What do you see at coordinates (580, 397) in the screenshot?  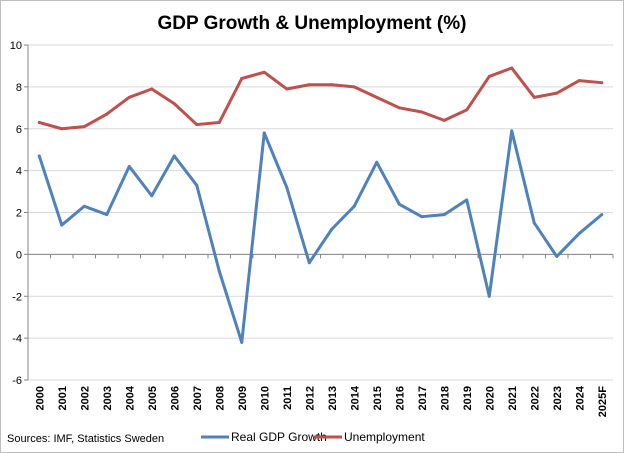 I see `x-tick-label: 2024` at bounding box center [580, 397].